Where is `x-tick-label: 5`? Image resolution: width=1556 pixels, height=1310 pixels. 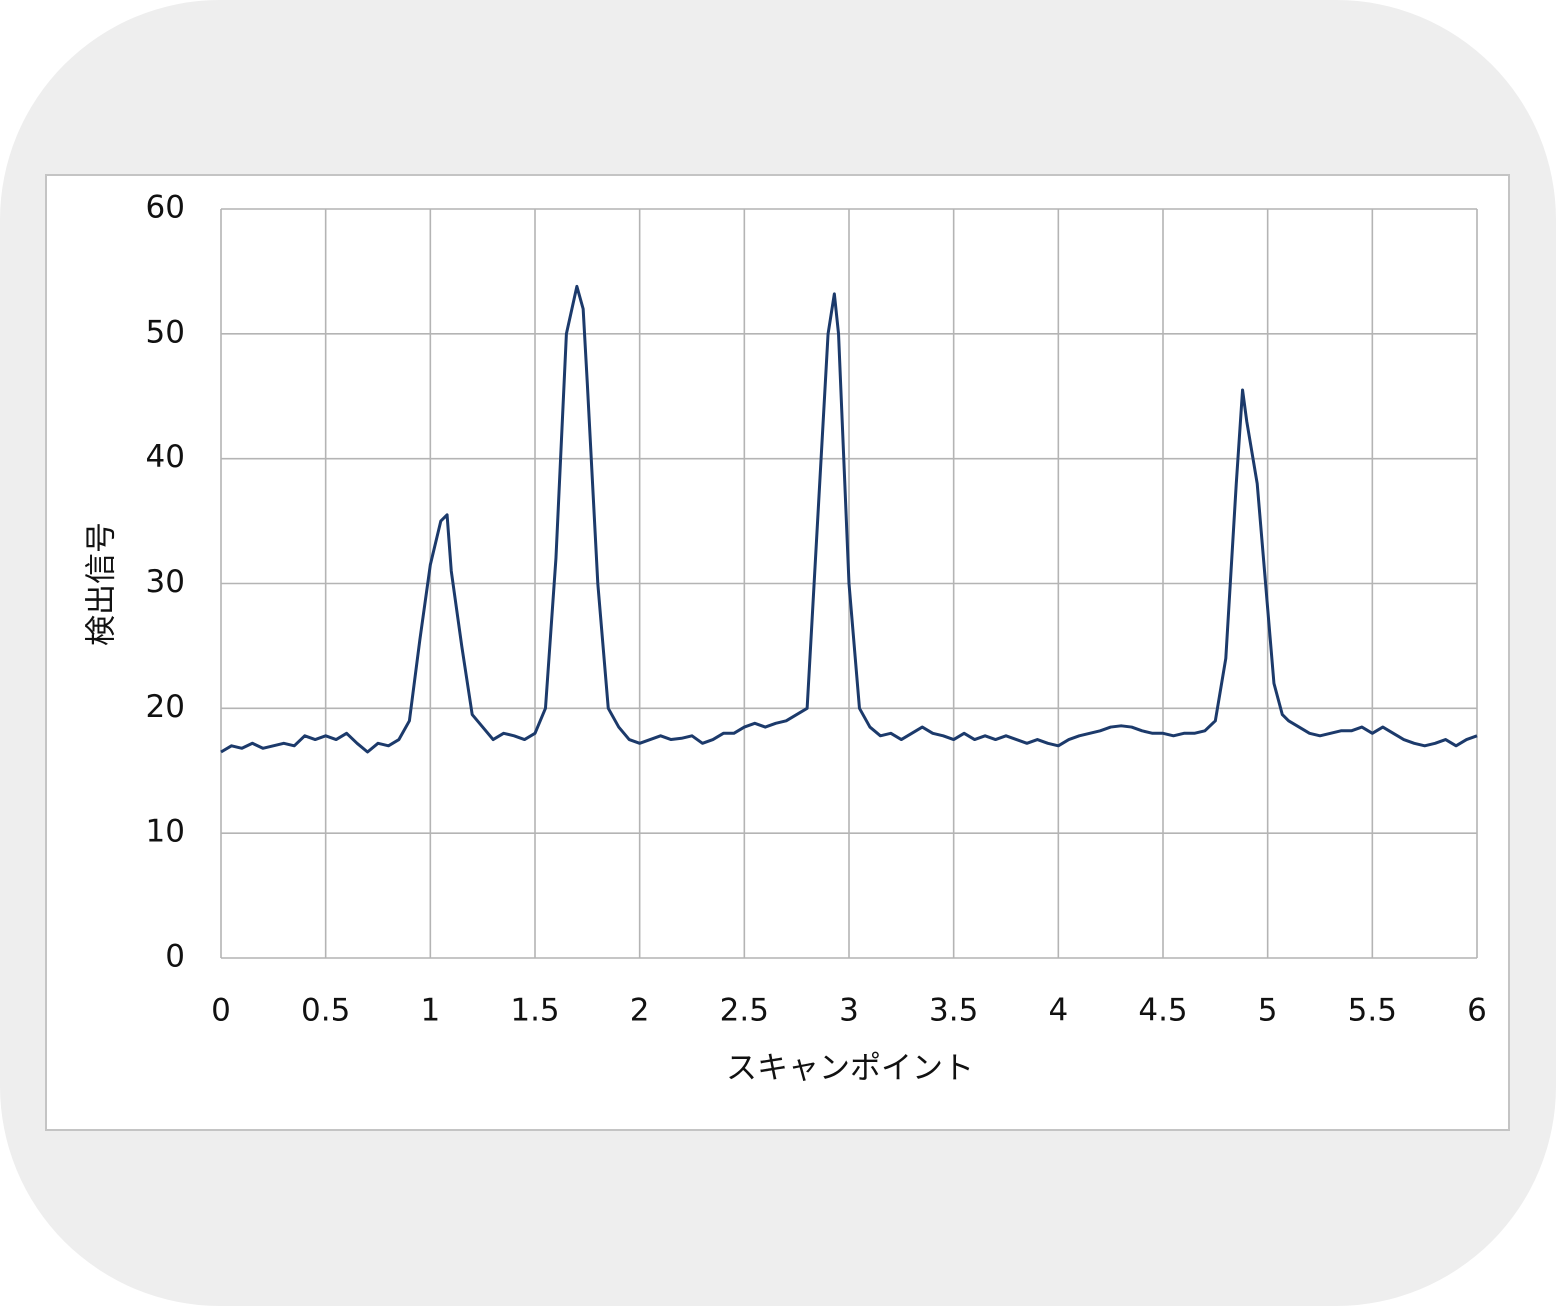 x-tick-label: 5 is located at coordinates (1268, 1011).